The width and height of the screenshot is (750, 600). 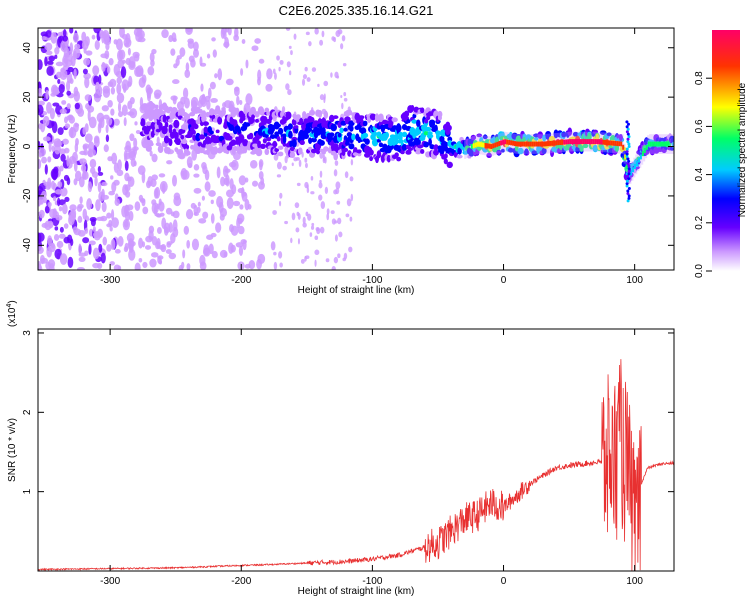 I want to click on spectrogram-xlabel: Height of straight line (km), so click(x=356, y=290).